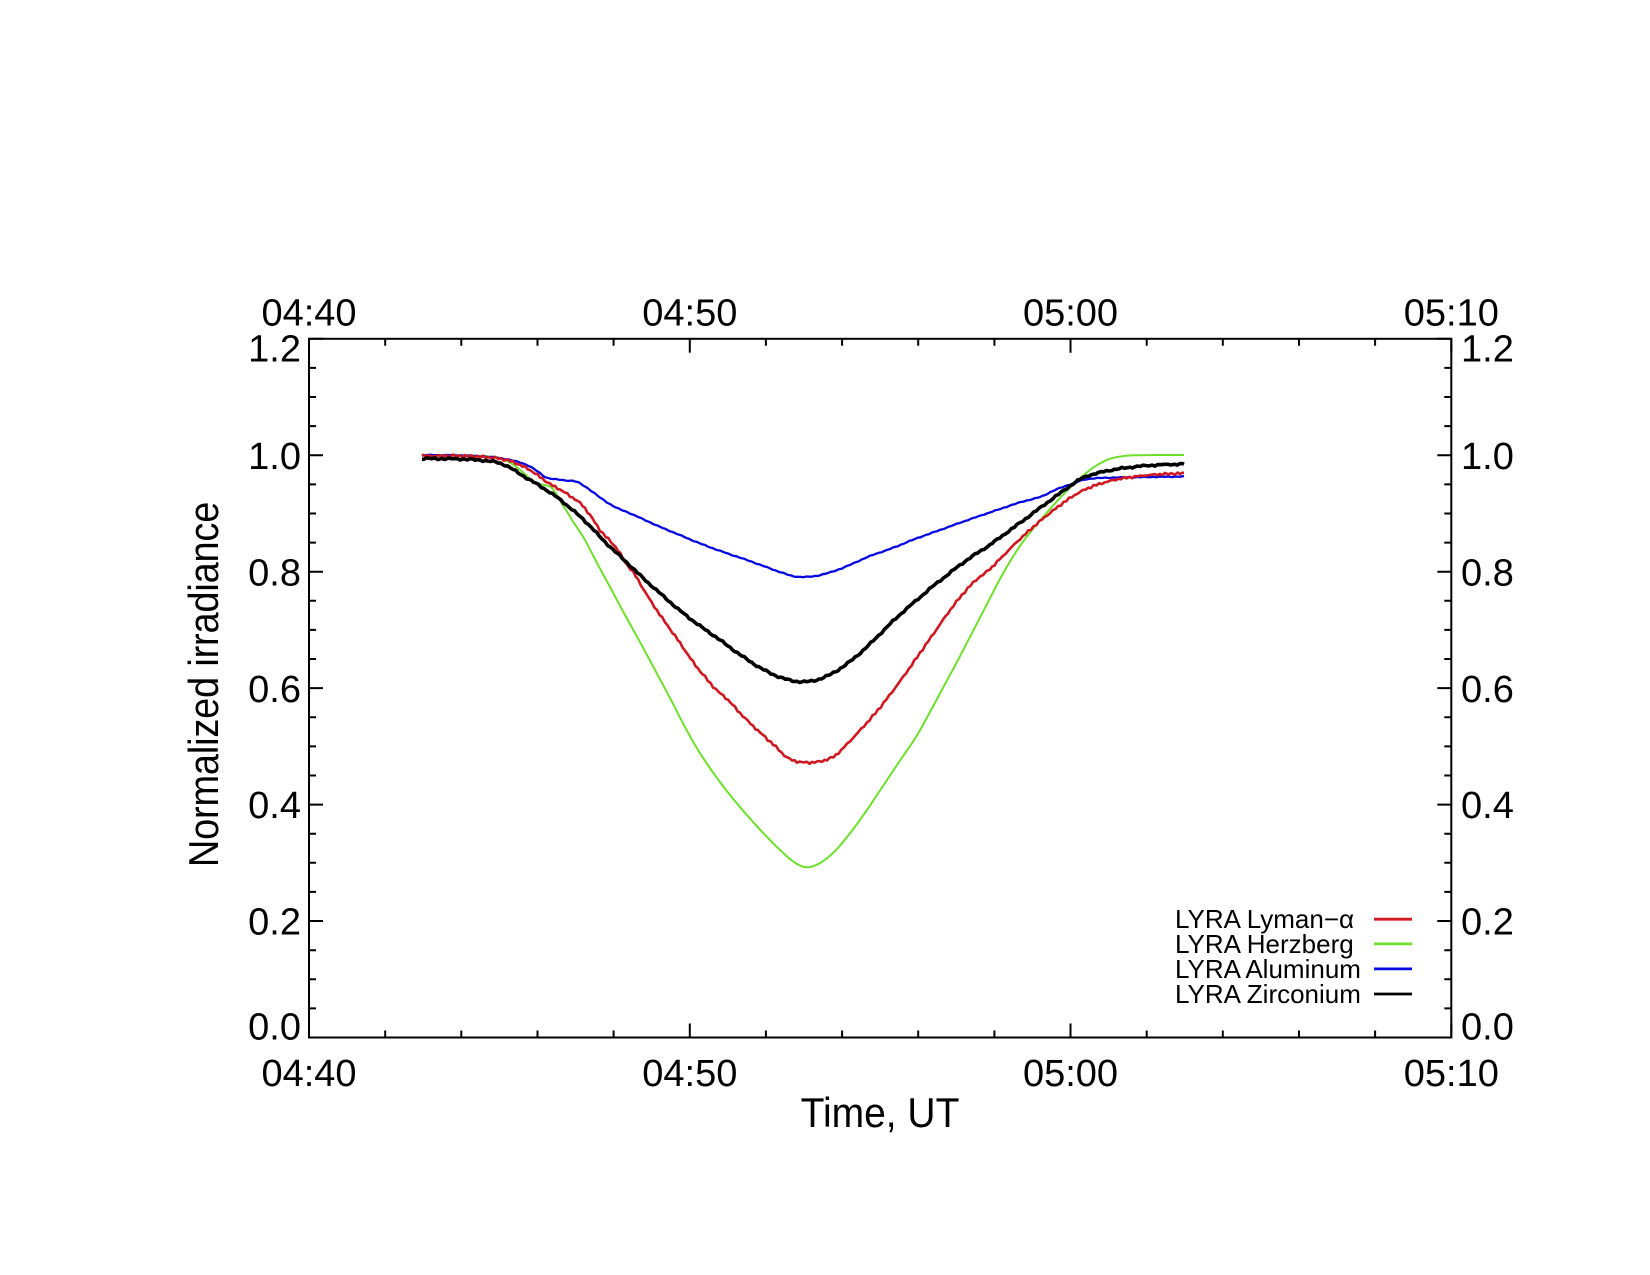  I want to click on svg-text: LYRA Aluminum, so click(1268, 969).